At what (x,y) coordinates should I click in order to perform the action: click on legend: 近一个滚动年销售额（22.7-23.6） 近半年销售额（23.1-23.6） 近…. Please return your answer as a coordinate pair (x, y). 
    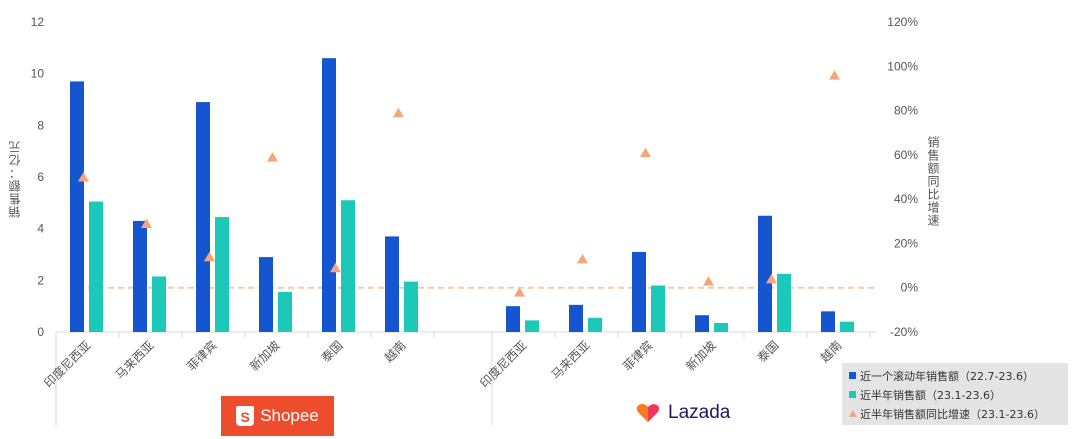
    Looking at the image, I should click on (955, 394).